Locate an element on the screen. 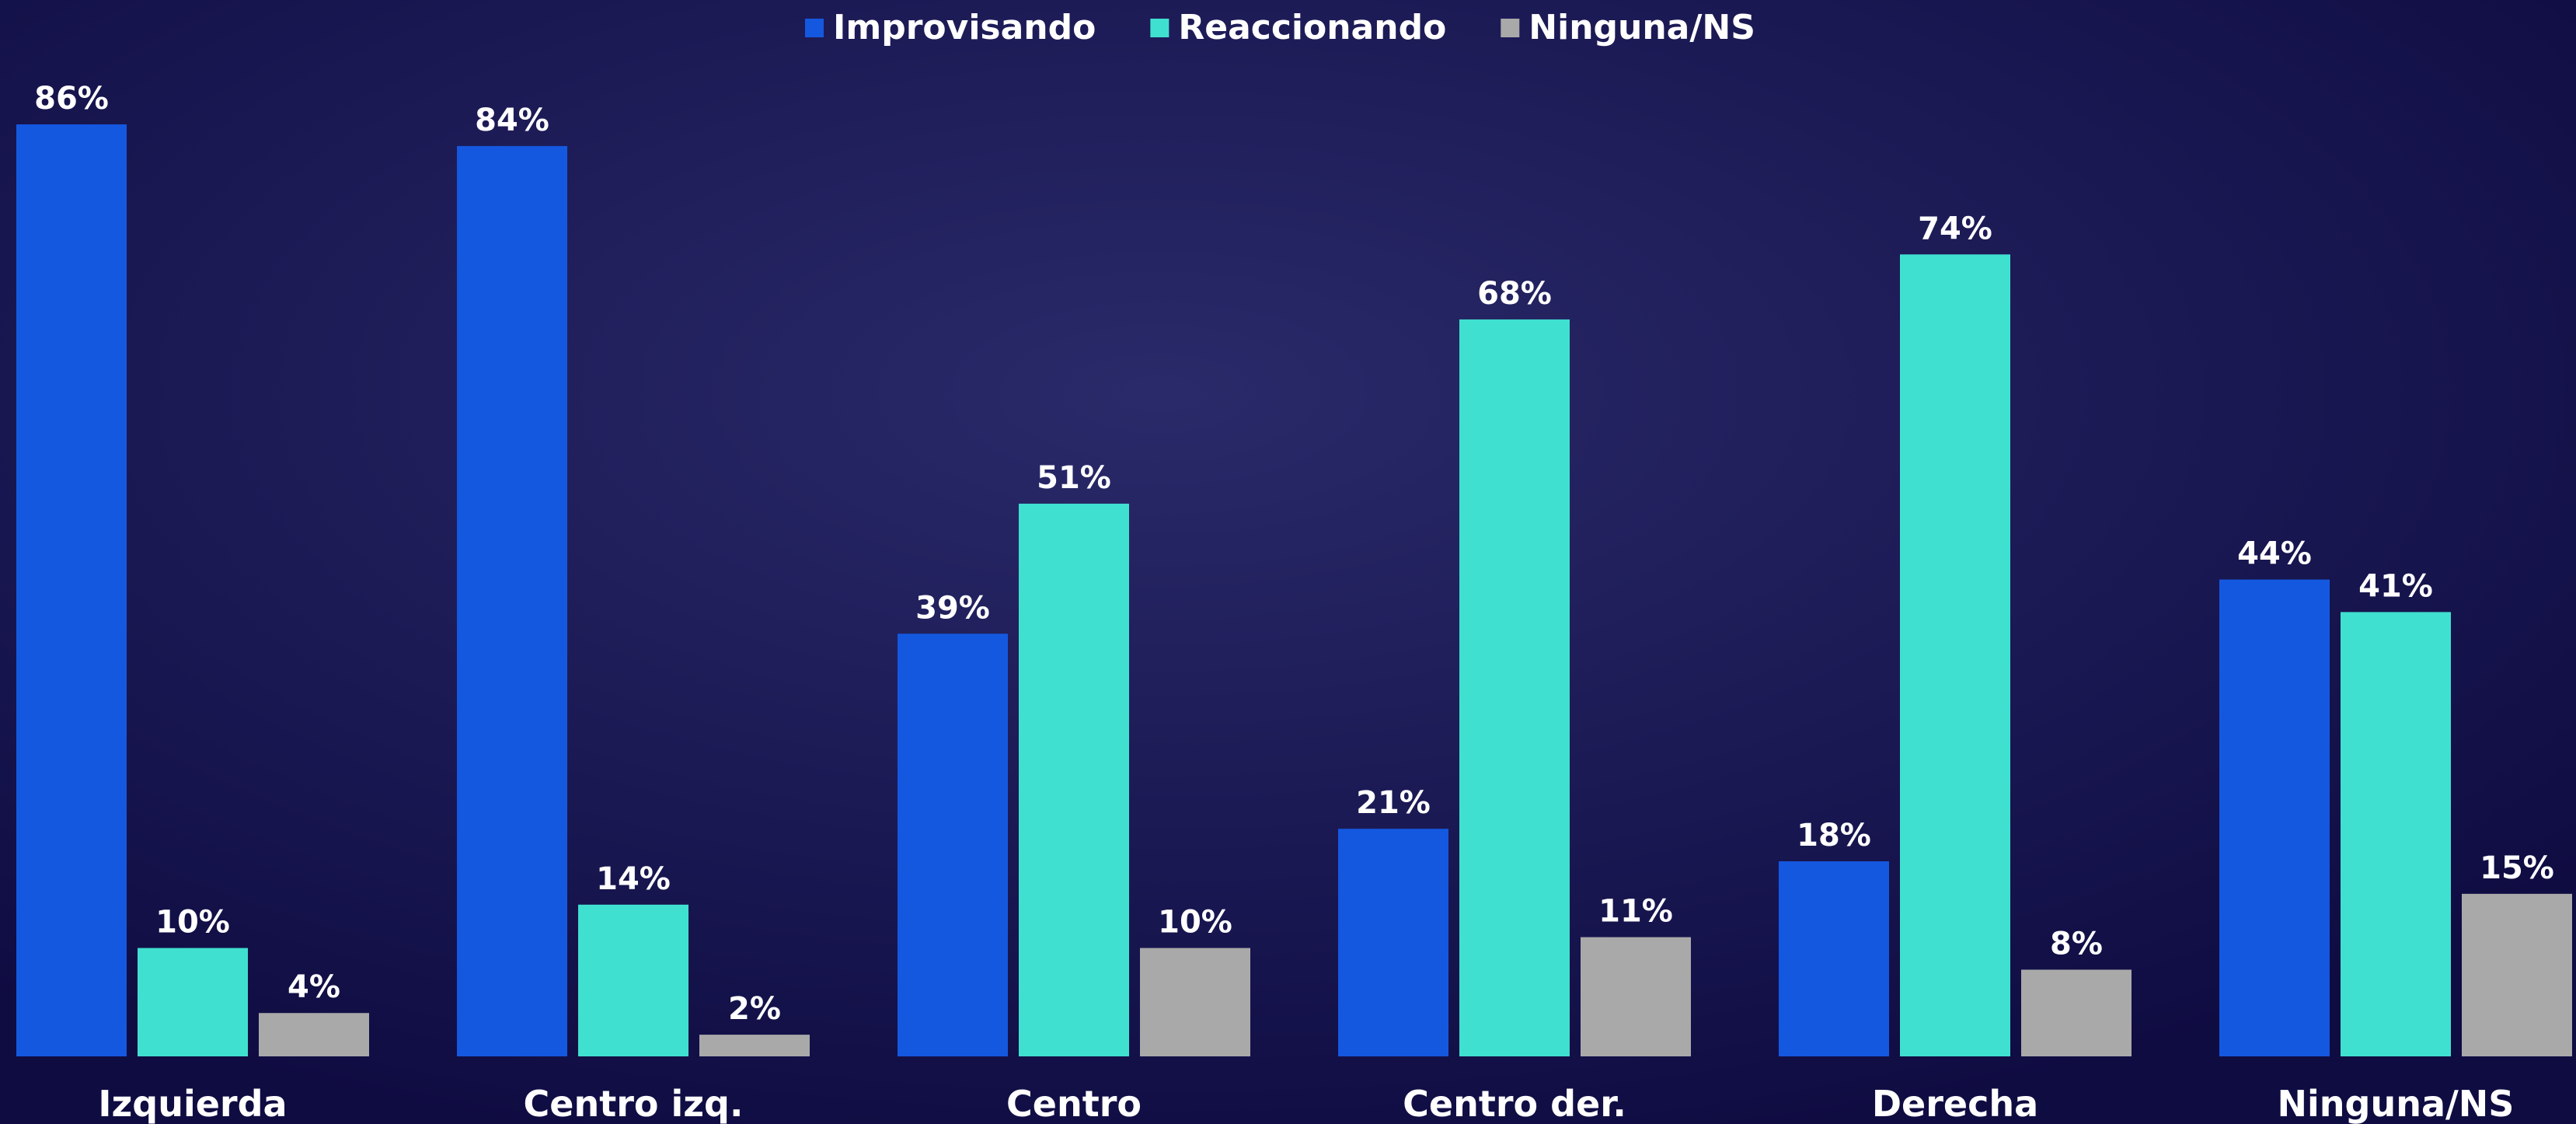 The image size is (2576, 1124). x-tick-label: Derecha is located at coordinates (1955, 1103).